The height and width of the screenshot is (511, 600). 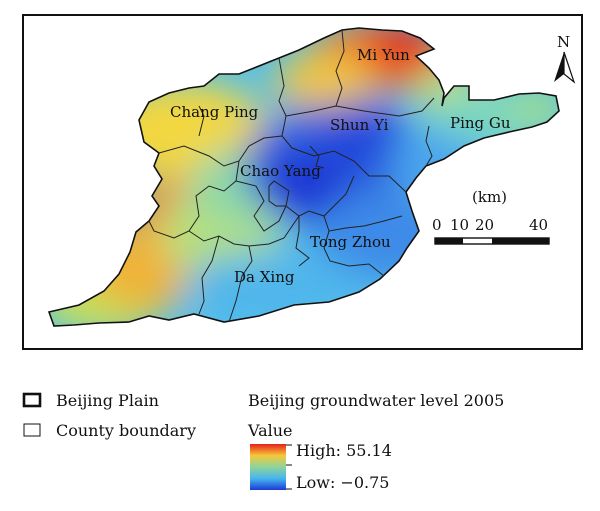 I want to click on high-value-label: High: 55.14, so click(x=344, y=450).